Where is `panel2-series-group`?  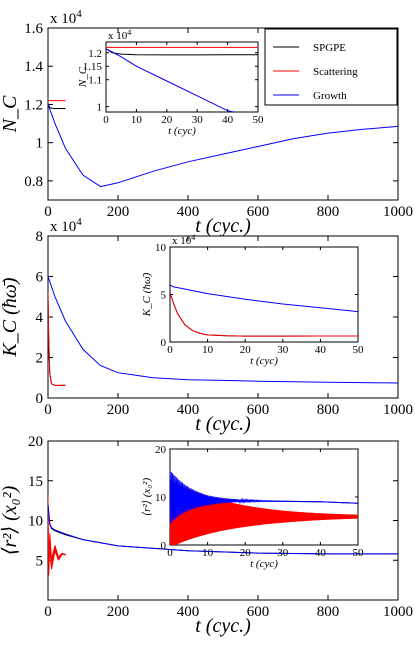 panel2-series-group is located at coordinates (223, 331).